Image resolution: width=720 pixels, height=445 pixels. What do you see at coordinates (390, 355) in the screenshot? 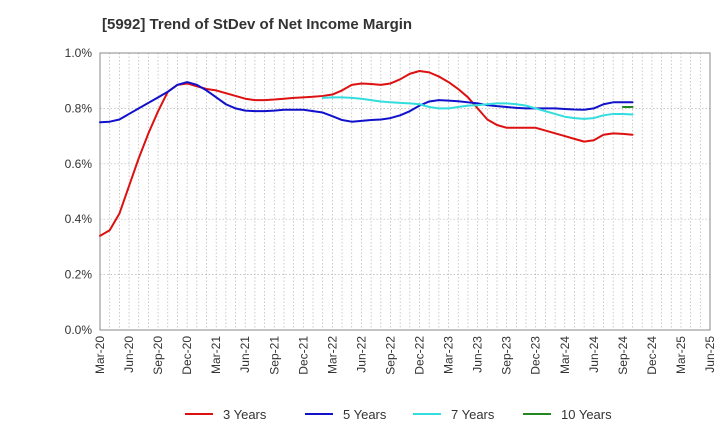
I see `x-tick-label: Sep-22` at bounding box center [390, 355].